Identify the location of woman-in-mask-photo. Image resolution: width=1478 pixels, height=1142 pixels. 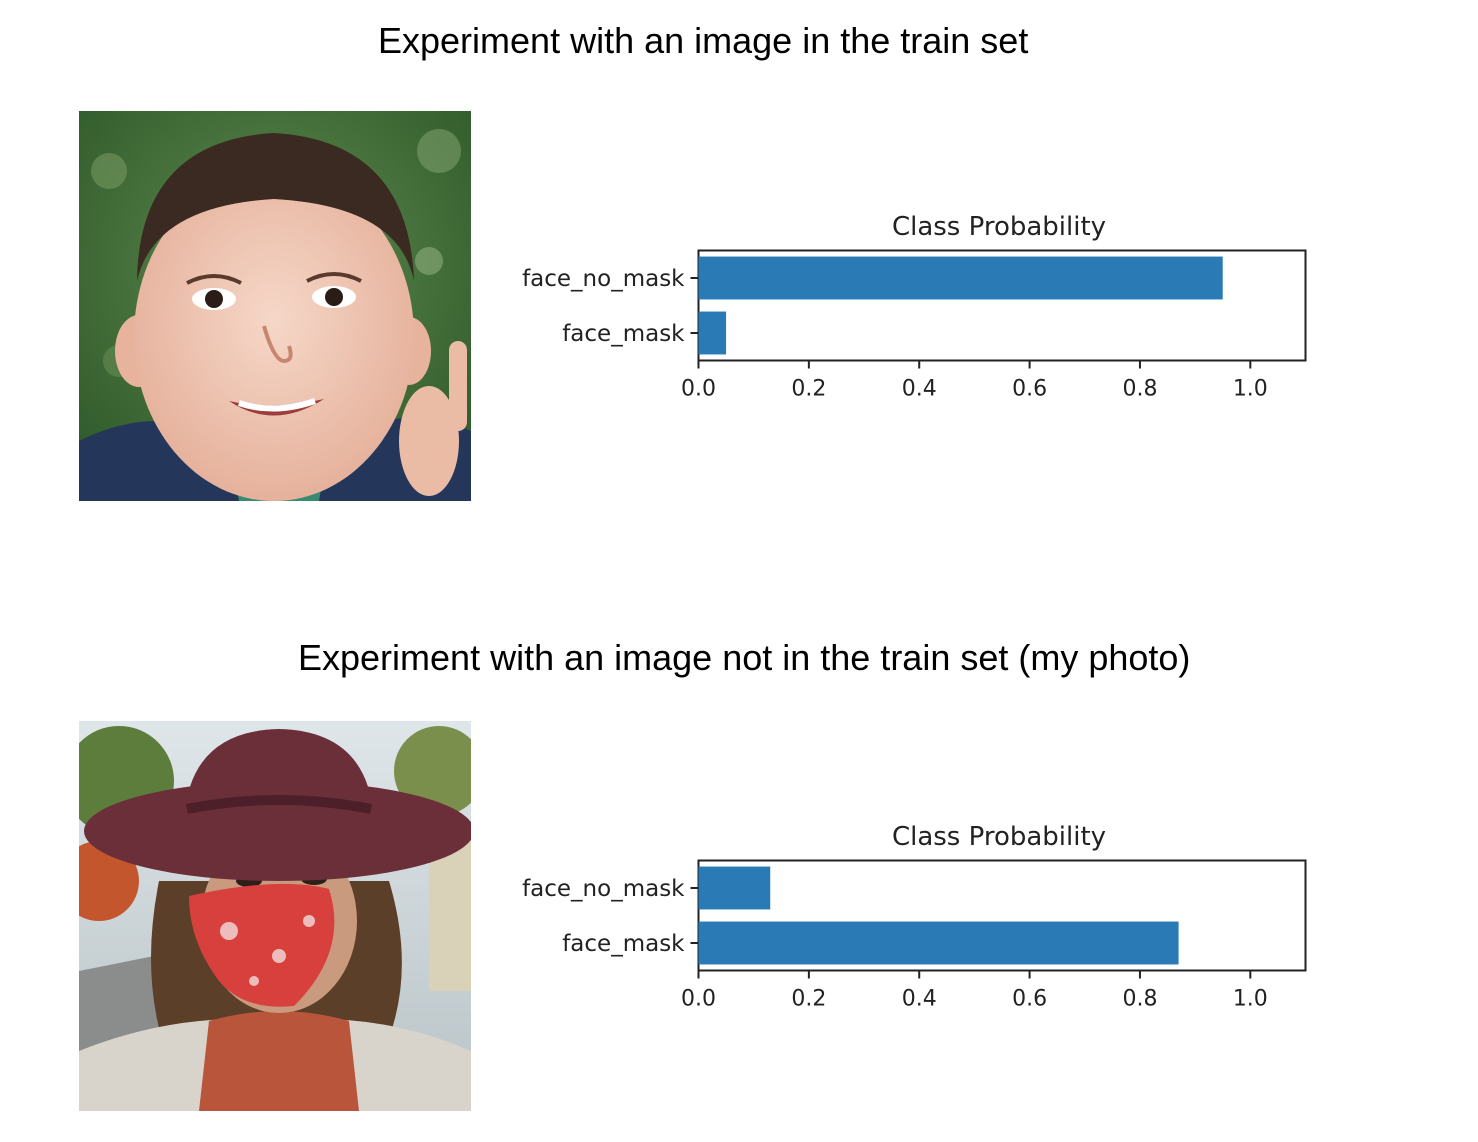
(275, 916).